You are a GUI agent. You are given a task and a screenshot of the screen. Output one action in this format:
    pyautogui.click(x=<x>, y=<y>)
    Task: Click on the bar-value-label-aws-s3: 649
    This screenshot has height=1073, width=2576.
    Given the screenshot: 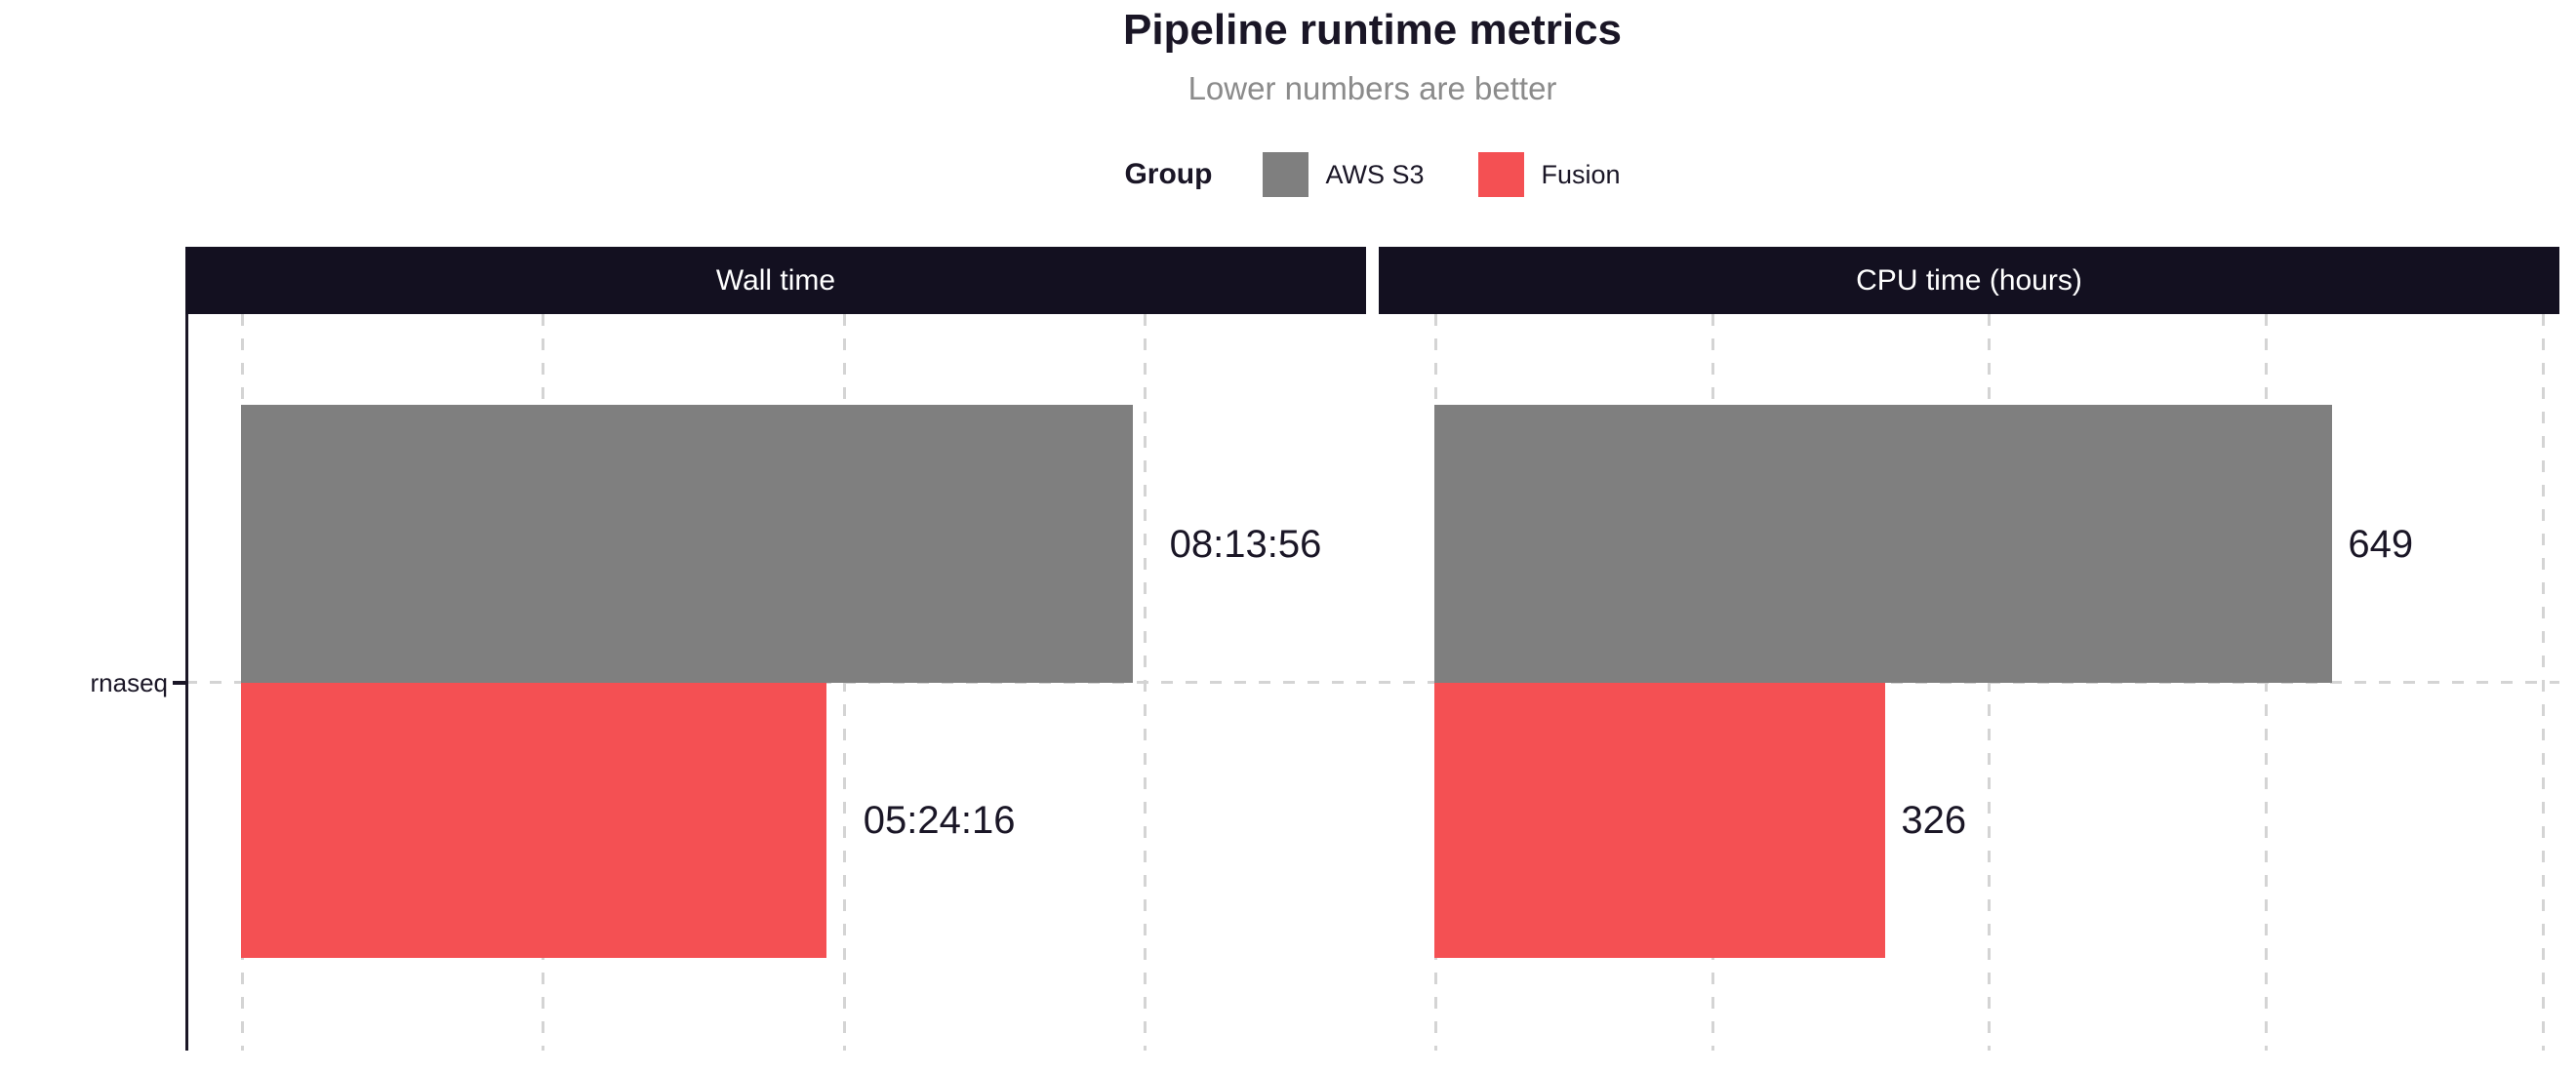 What is the action you would take?
    pyautogui.click(x=2381, y=544)
    